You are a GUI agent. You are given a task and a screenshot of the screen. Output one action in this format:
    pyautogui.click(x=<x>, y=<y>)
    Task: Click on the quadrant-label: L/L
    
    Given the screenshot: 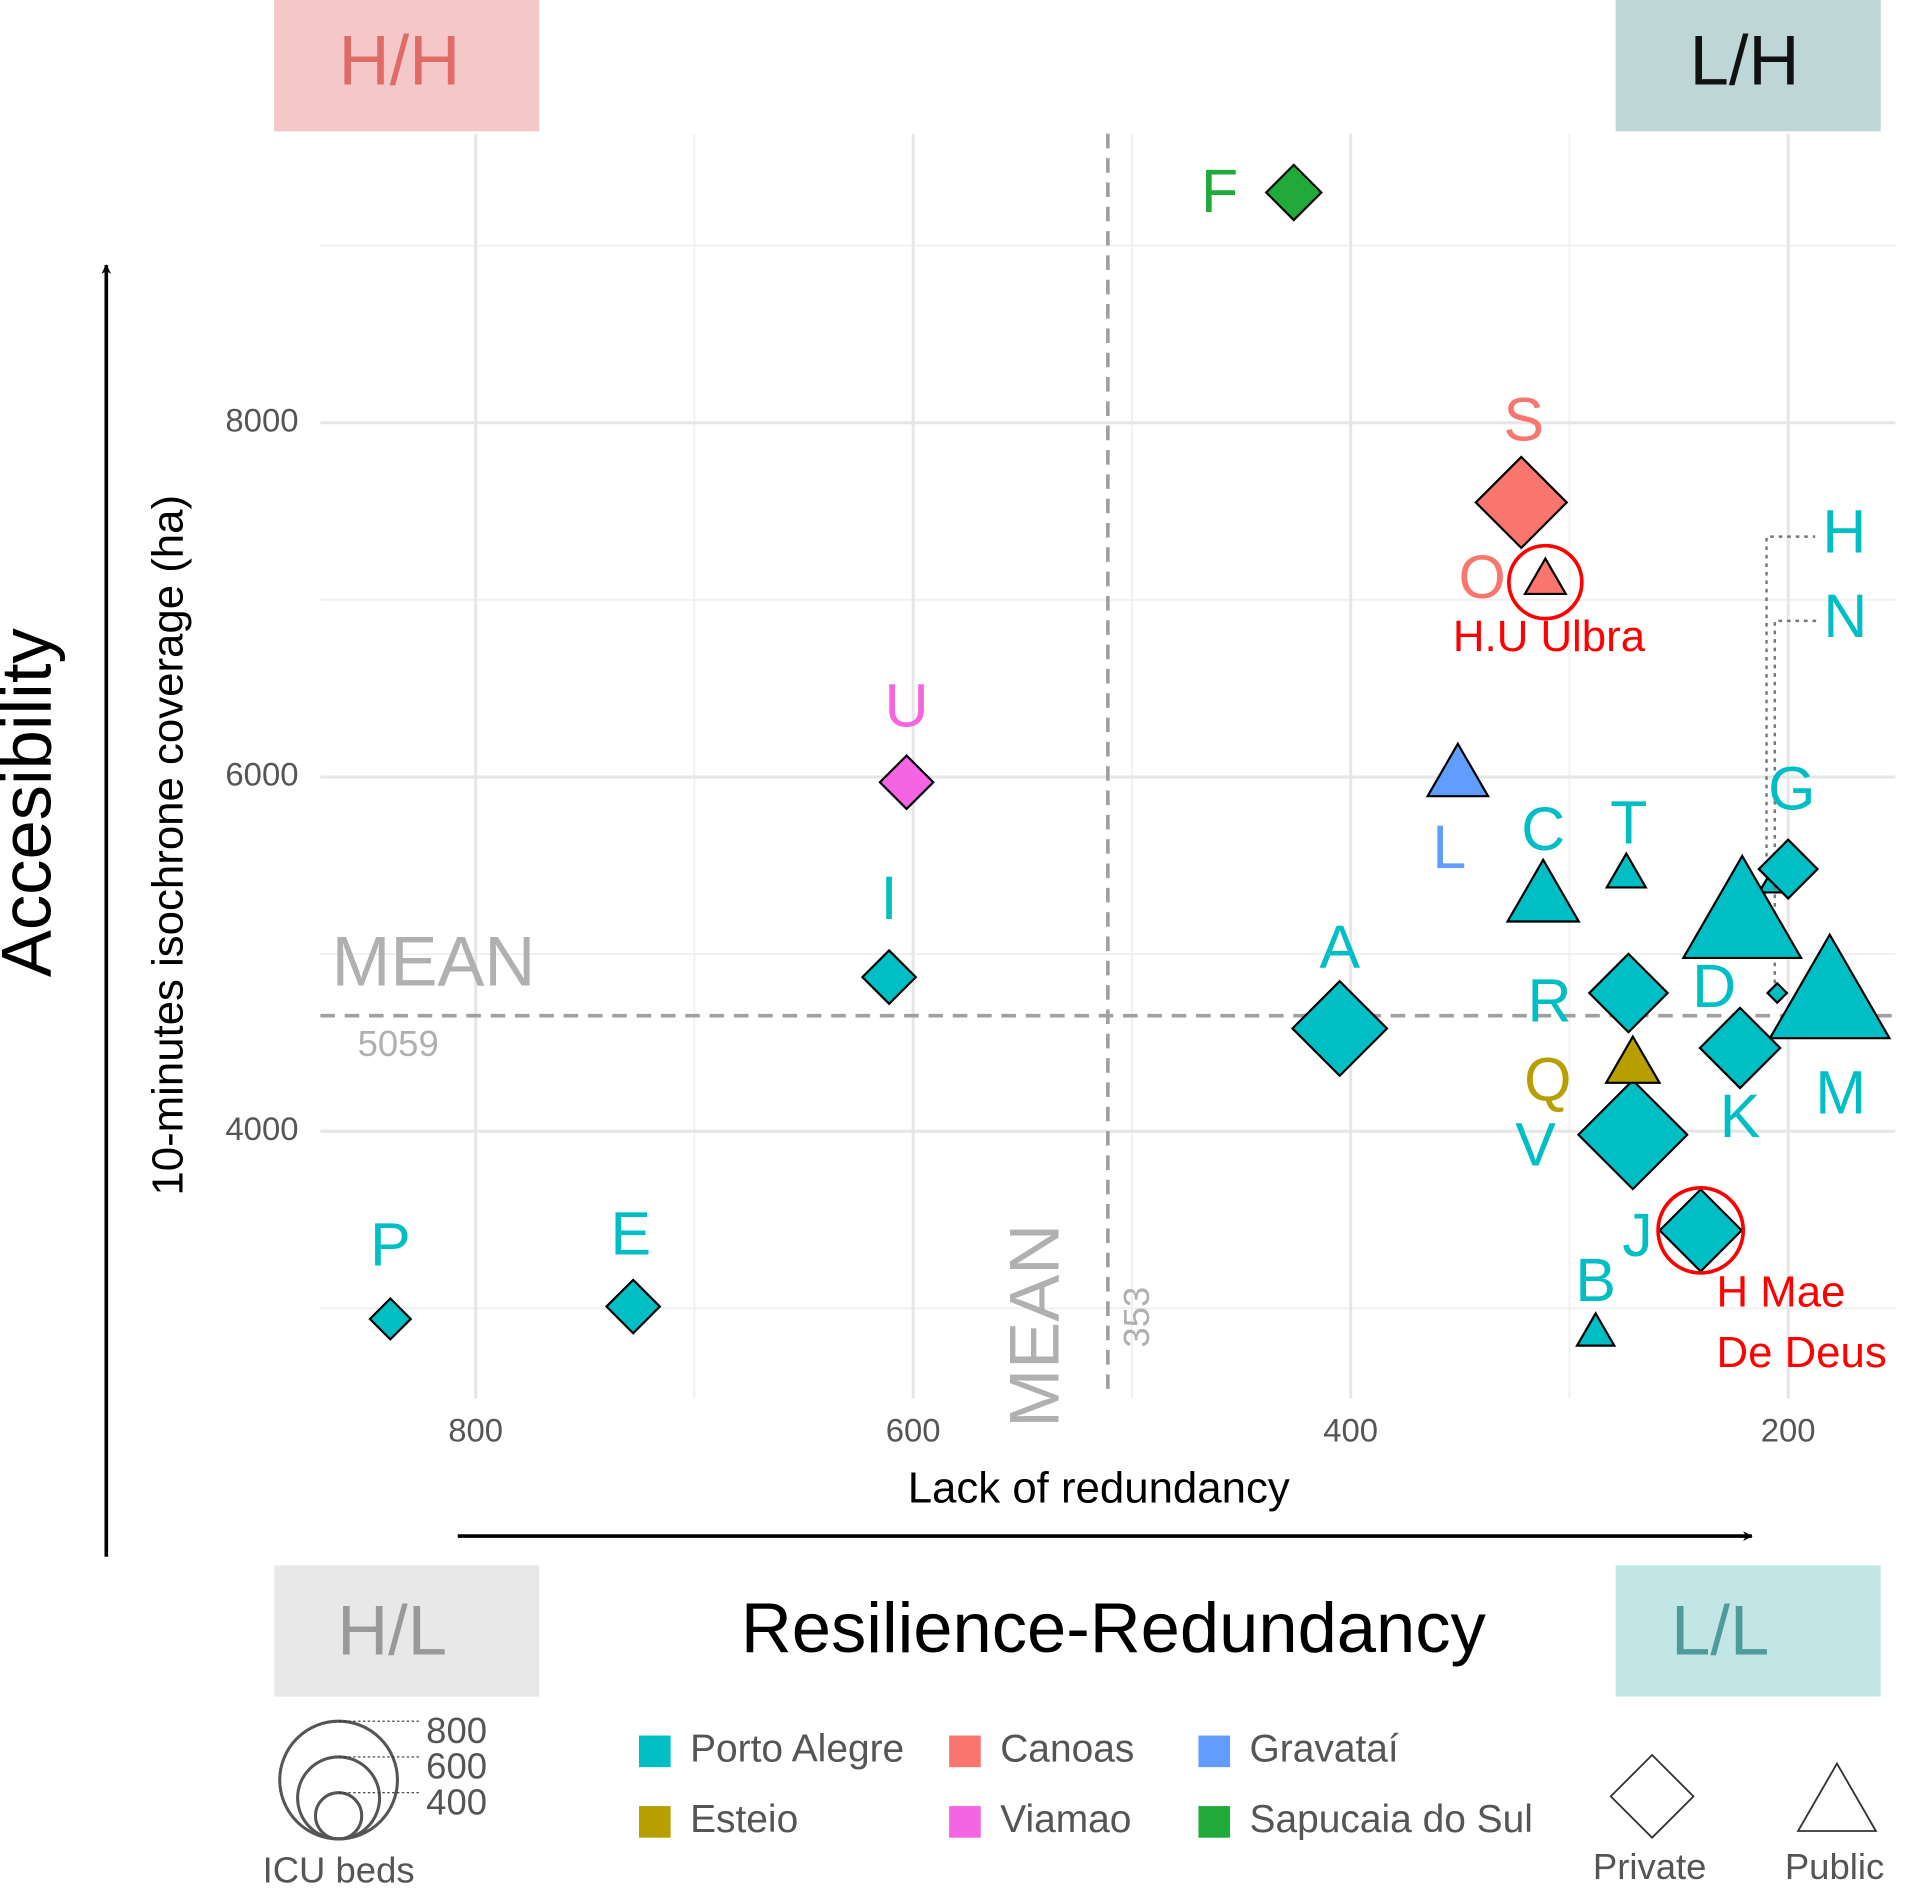 What is the action you would take?
    pyautogui.click(x=1720, y=1629)
    